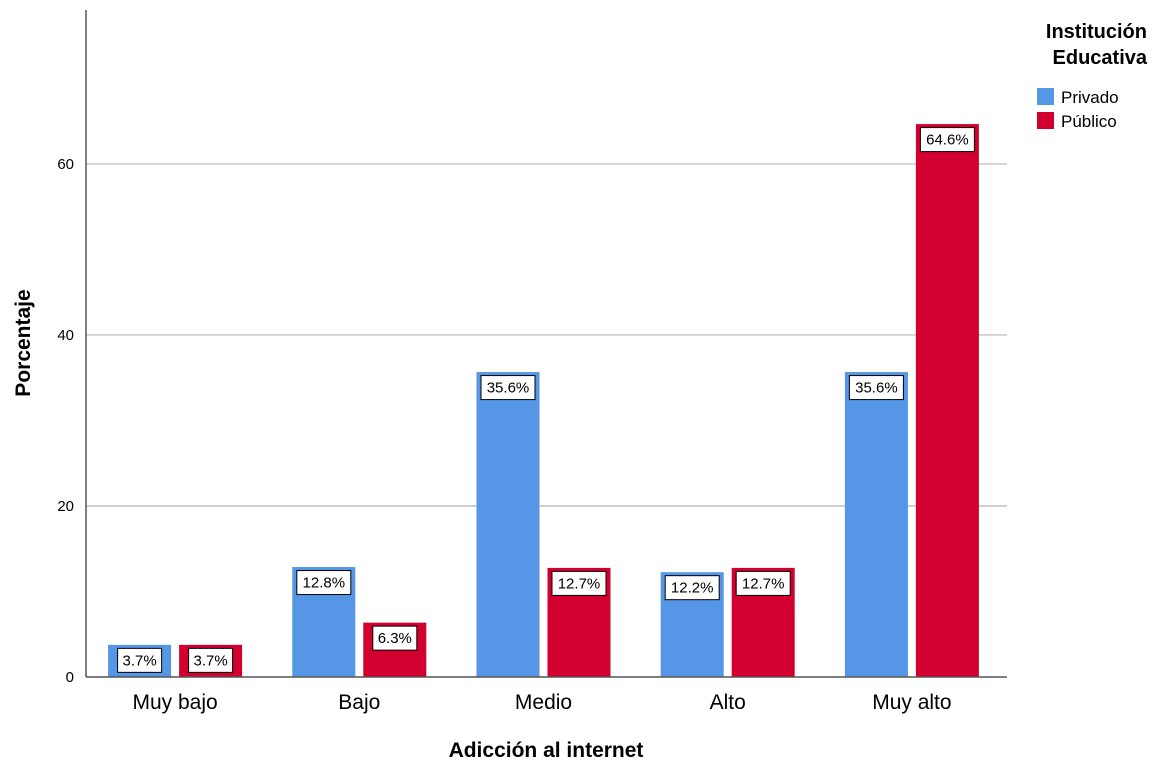 The image size is (1157, 762). Describe the element at coordinates (1089, 121) in the screenshot. I see `legend-item-label: Público` at that location.